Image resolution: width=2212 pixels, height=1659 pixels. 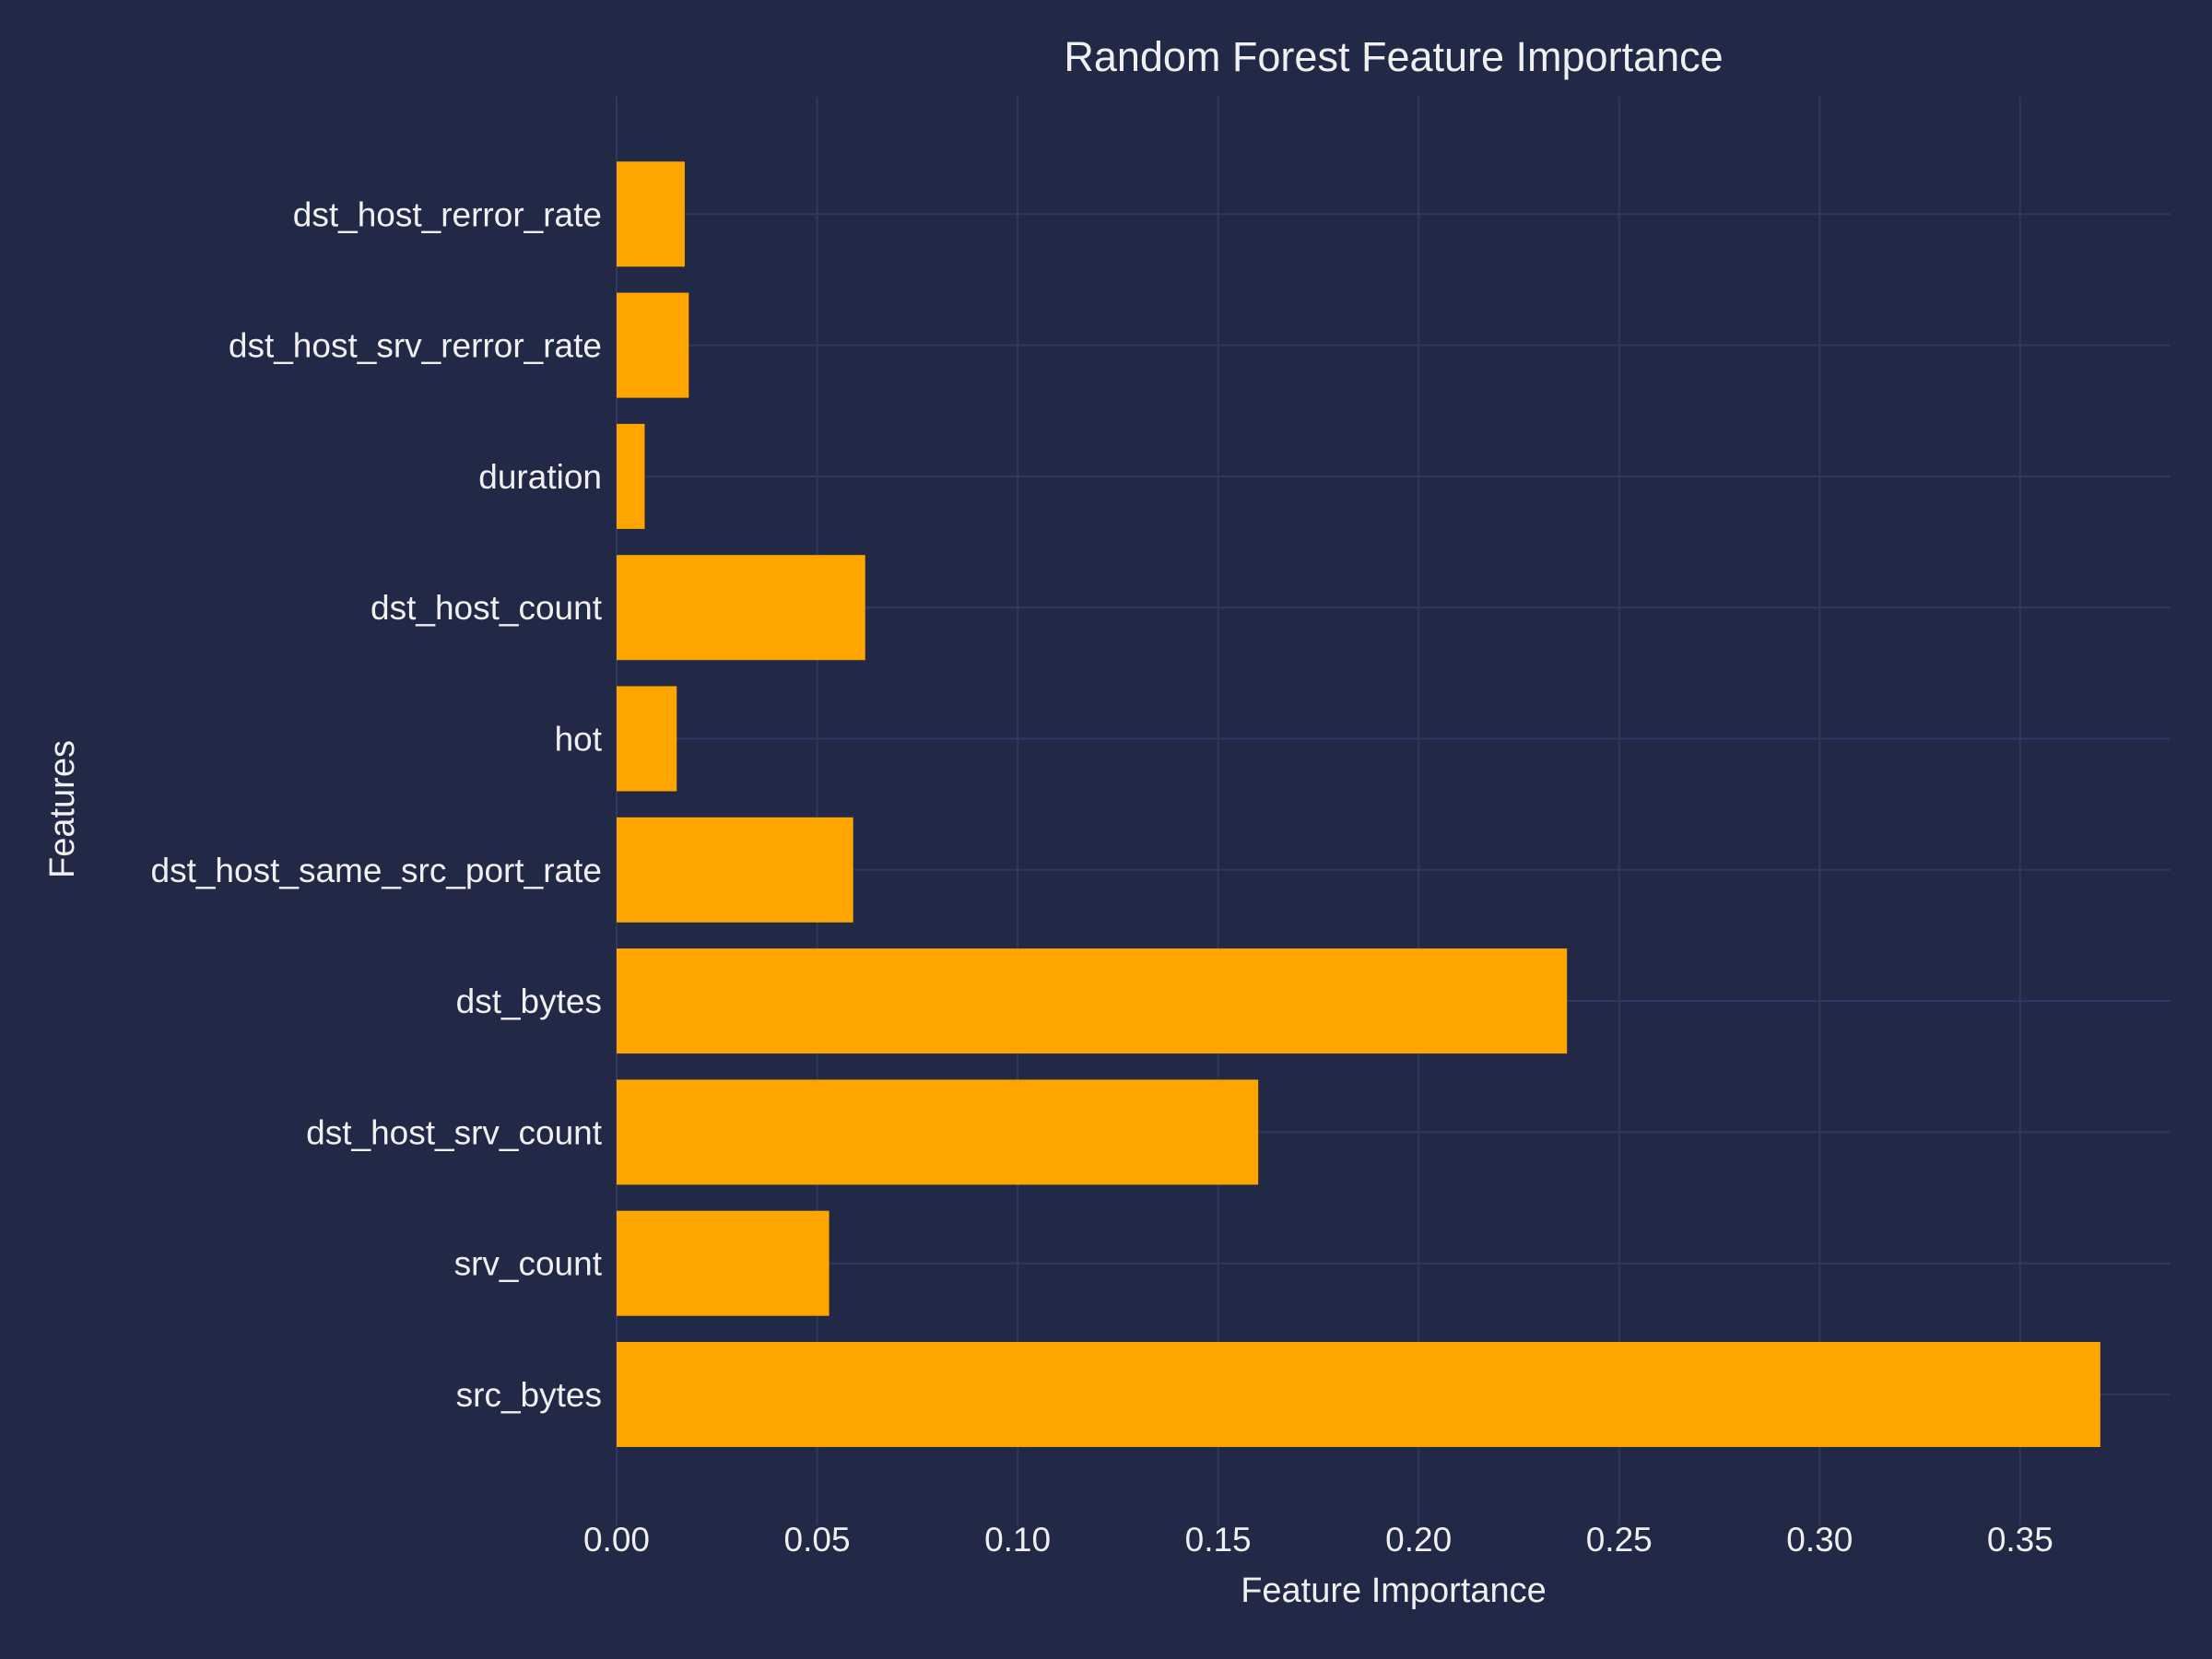 What do you see at coordinates (741, 608) in the screenshot?
I see `bar-dst_host_count` at bounding box center [741, 608].